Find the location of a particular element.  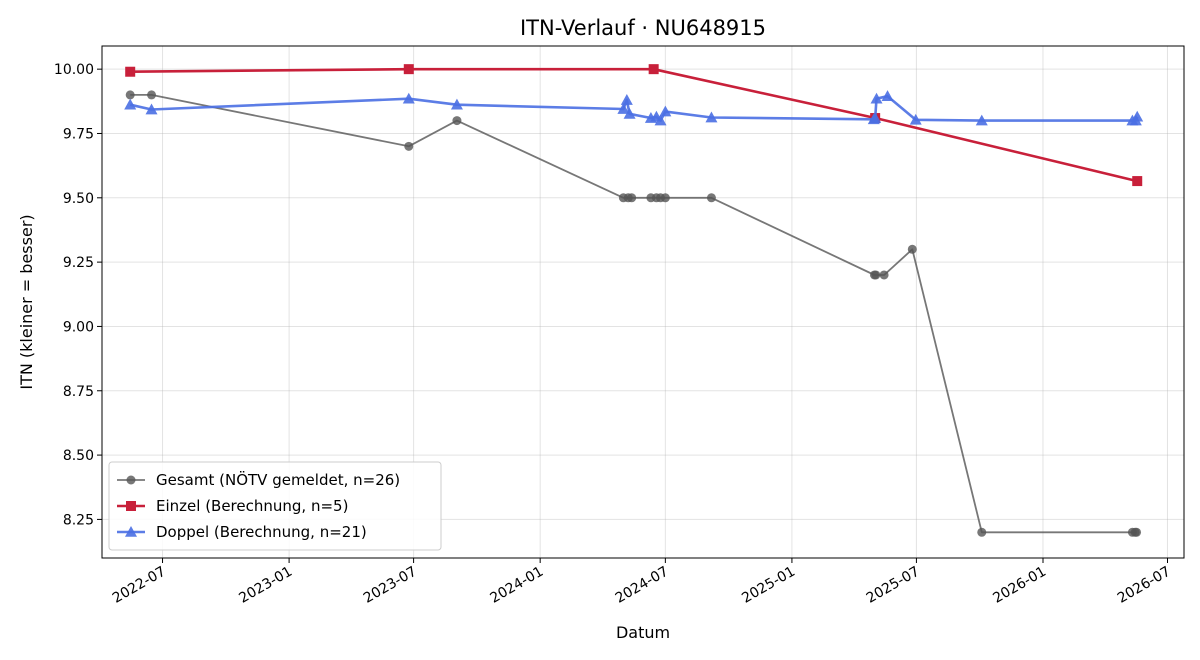

legend-einzel-marker is located at coordinates (131, 506).